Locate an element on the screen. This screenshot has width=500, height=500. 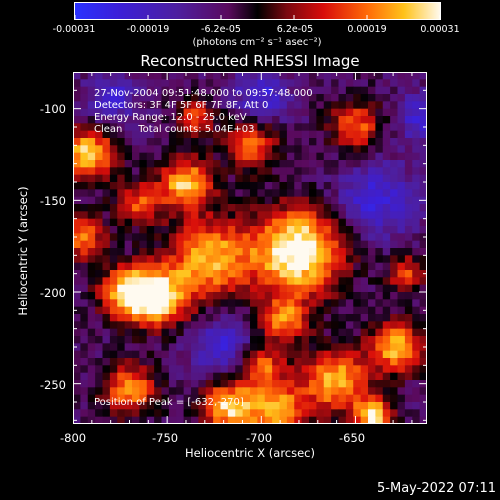
colorbar-tick-label: -6.2e-05 is located at coordinates (221, 29).